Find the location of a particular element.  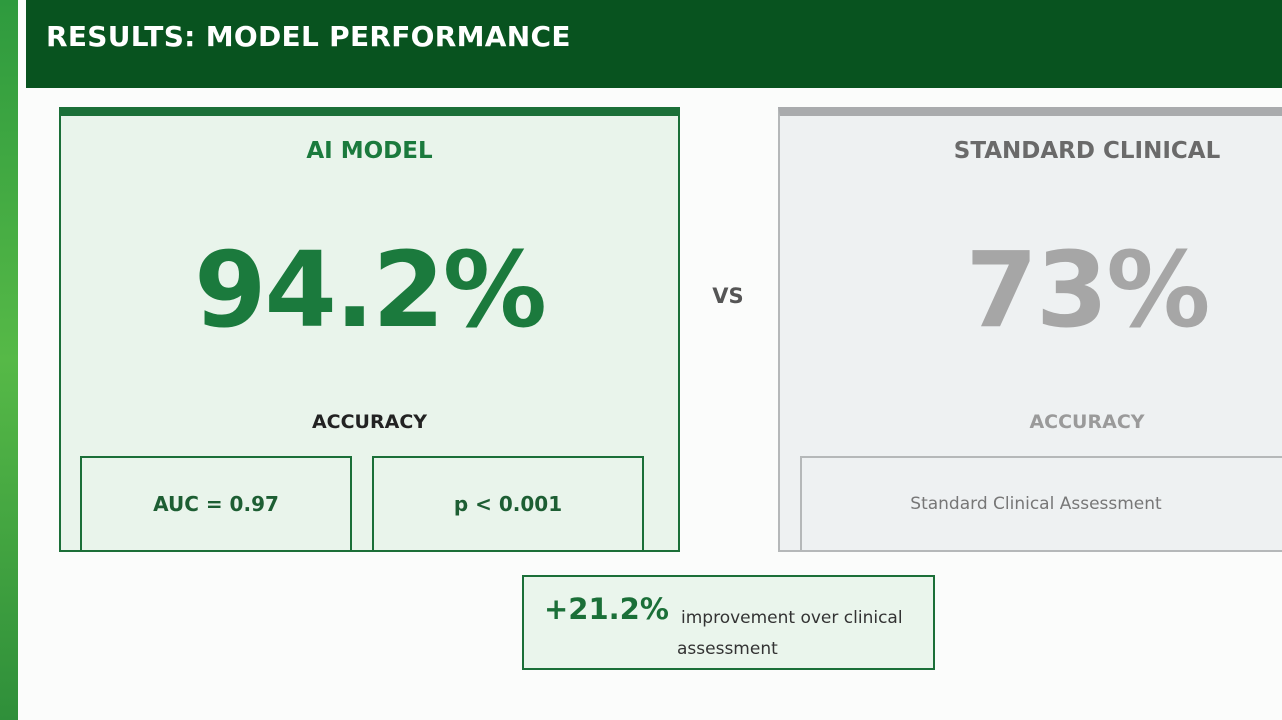

improvement-text: improvement over clinical assessment is located at coordinates (790, 633).